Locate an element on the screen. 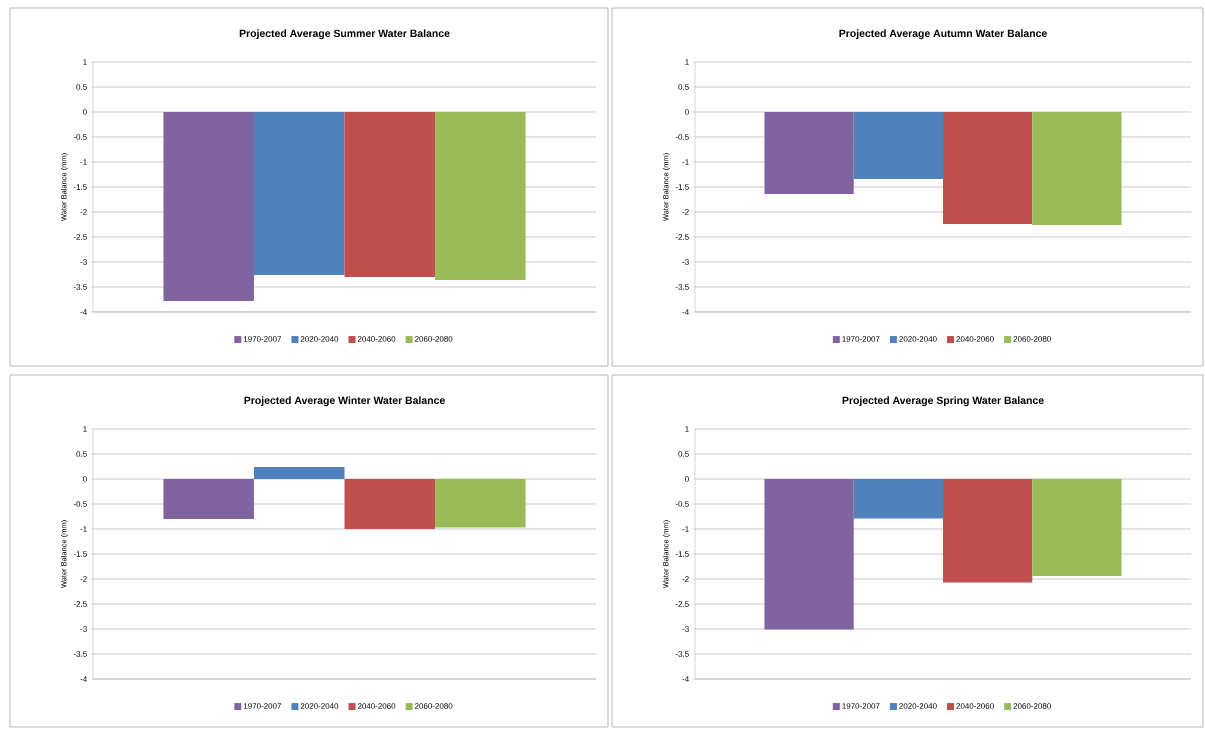 Image resolution: width=1205 pixels, height=729 pixels. chart-title: Projected Average Winter Water Balance is located at coordinates (344, 401).